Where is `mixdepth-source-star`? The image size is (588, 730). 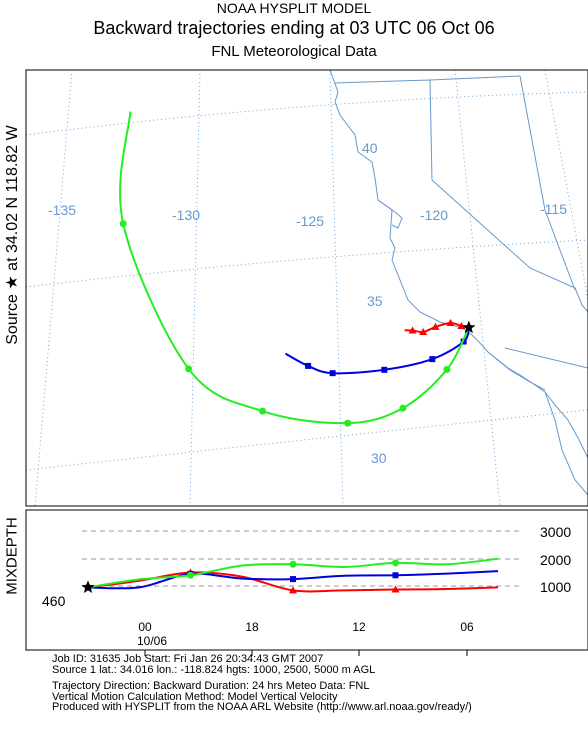 mixdepth-source-star is located at coordinates (88, 586).